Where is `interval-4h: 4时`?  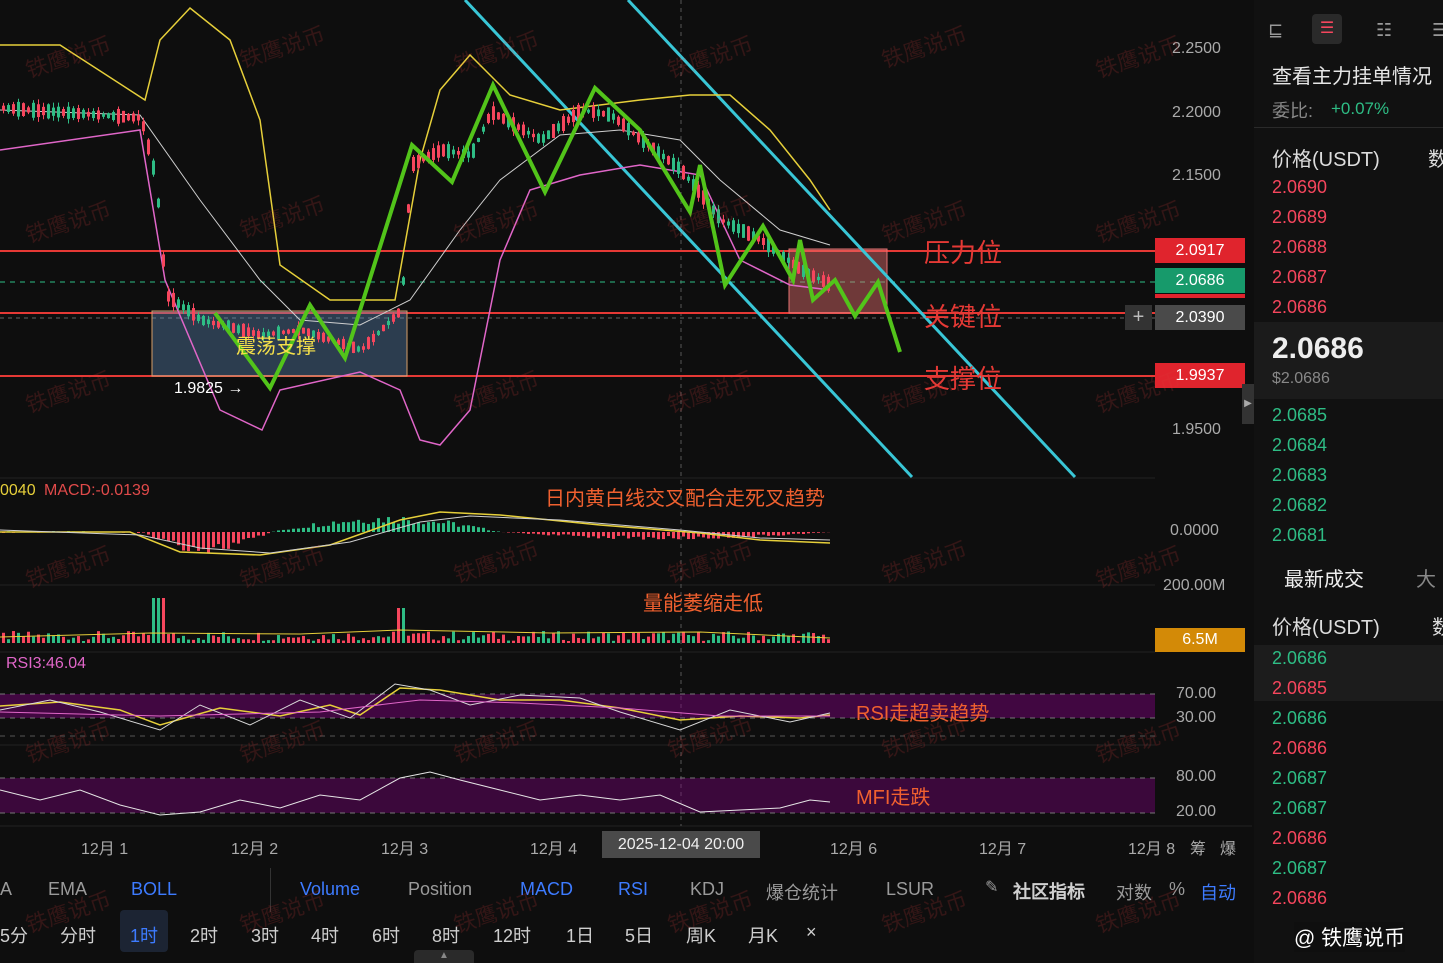 interval-4h: 4时 is located at coordinates (325, 936).